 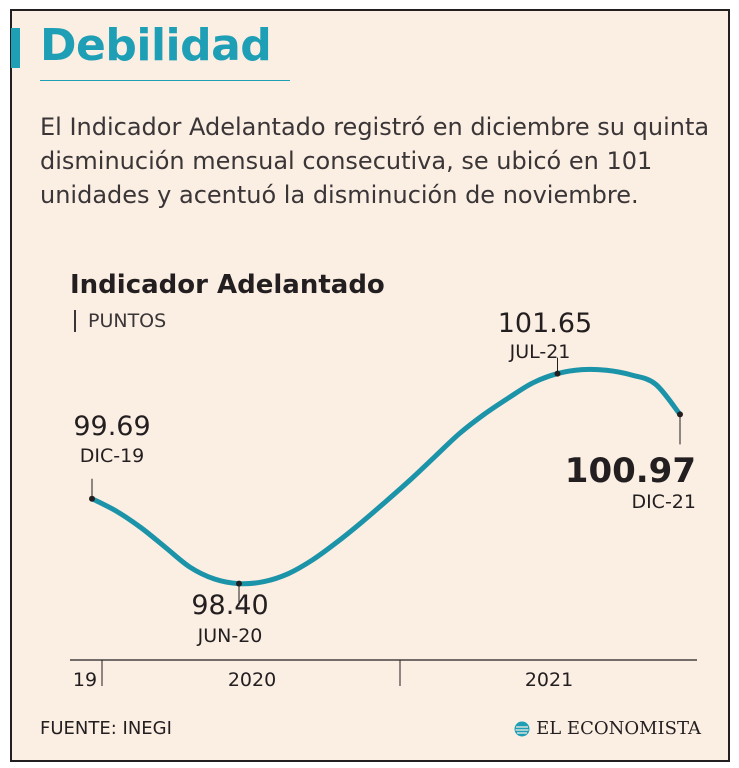 What do you see at coordinates (165, 80) in the screenshot?
I see `title-divider` at bounding box center [165, 80].